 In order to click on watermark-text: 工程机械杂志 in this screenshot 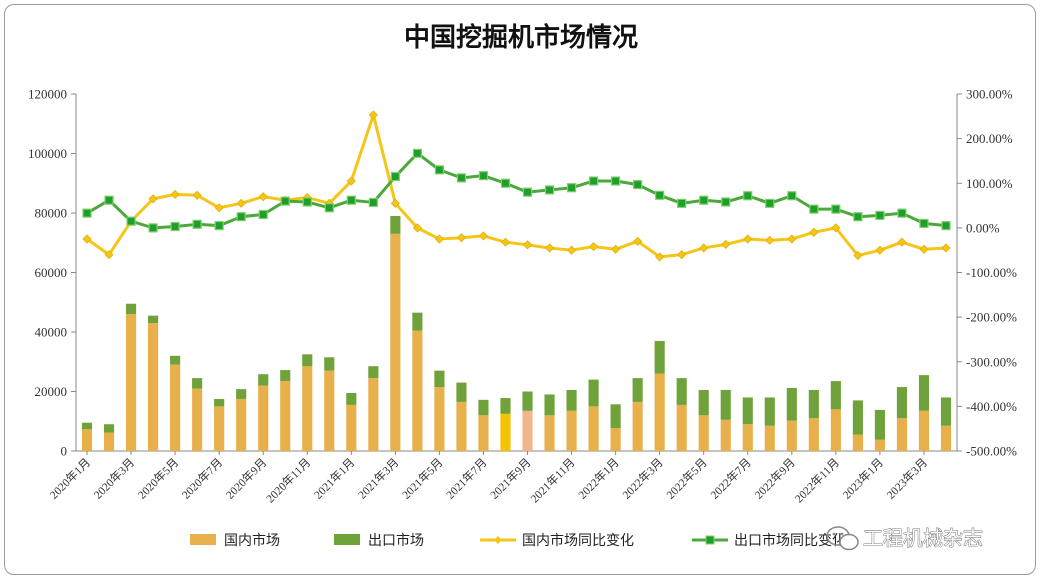, I will do `click(923, 538)`.